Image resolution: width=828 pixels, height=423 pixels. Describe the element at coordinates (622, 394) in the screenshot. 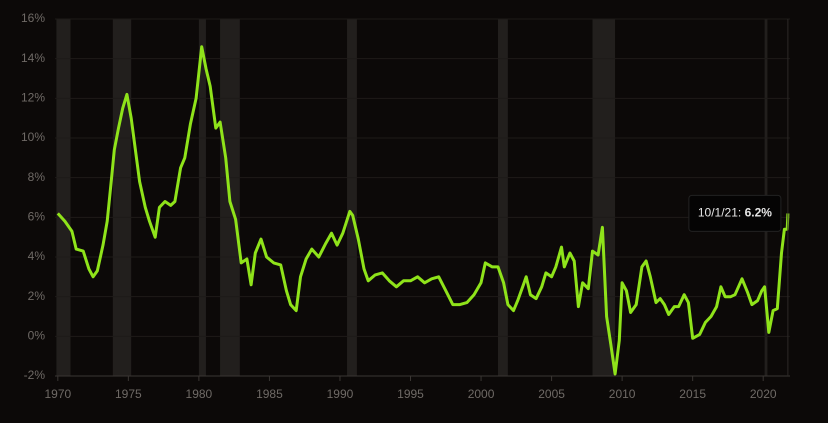

I see `x-tick-label: 2010` at that location.